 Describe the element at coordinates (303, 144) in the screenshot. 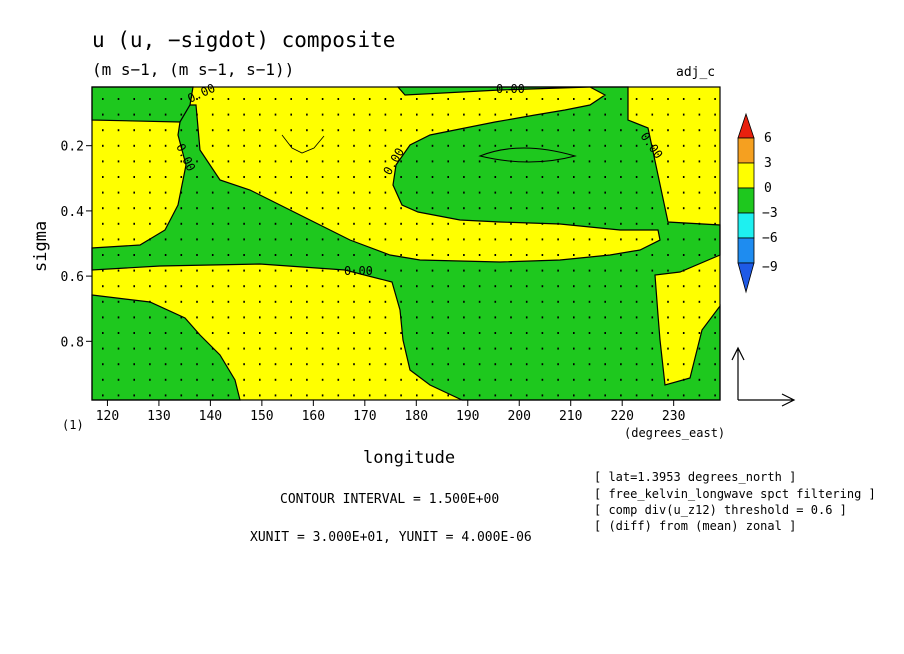

I see `closed-contour-left` at that location.